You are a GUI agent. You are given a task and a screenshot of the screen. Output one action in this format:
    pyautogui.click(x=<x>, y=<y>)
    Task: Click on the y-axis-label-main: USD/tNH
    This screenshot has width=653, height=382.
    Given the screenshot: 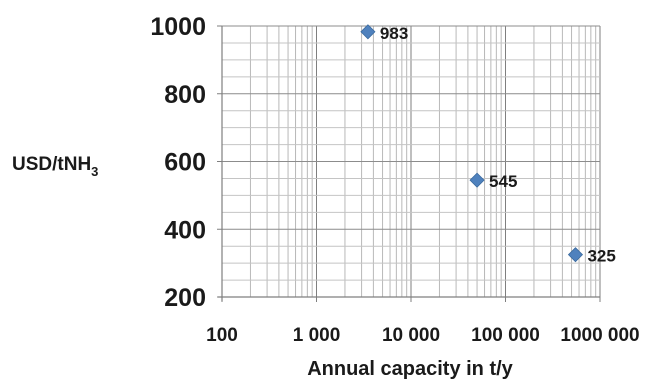 What is the action you would take?
    pyautogui.click(x=51, y=164)
    